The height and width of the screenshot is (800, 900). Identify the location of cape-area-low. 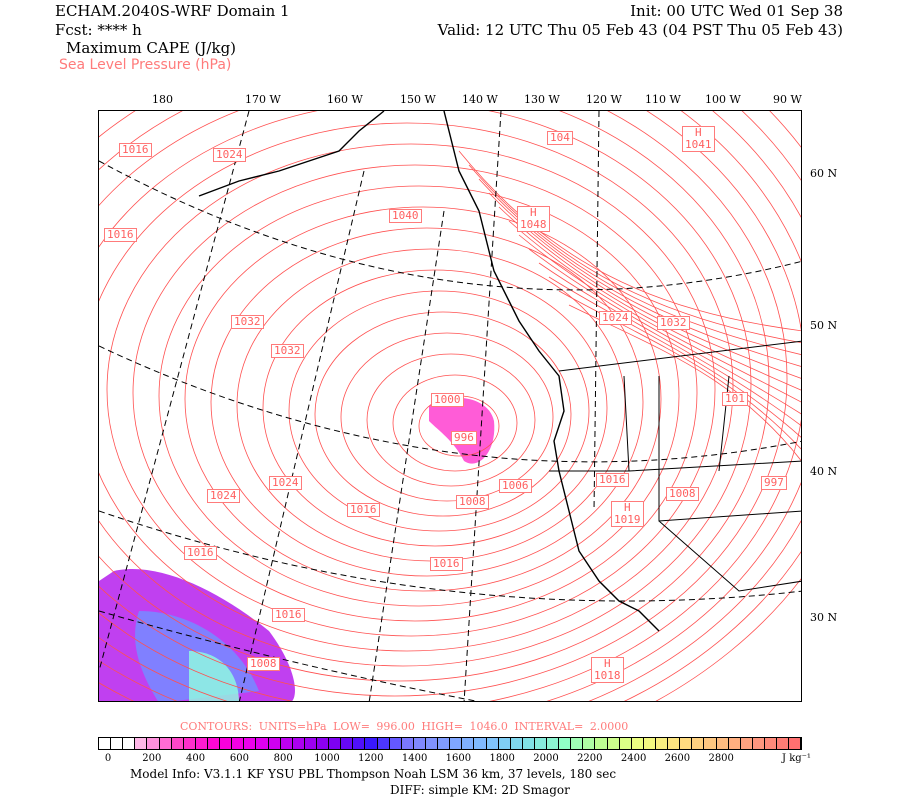
(462, 430).